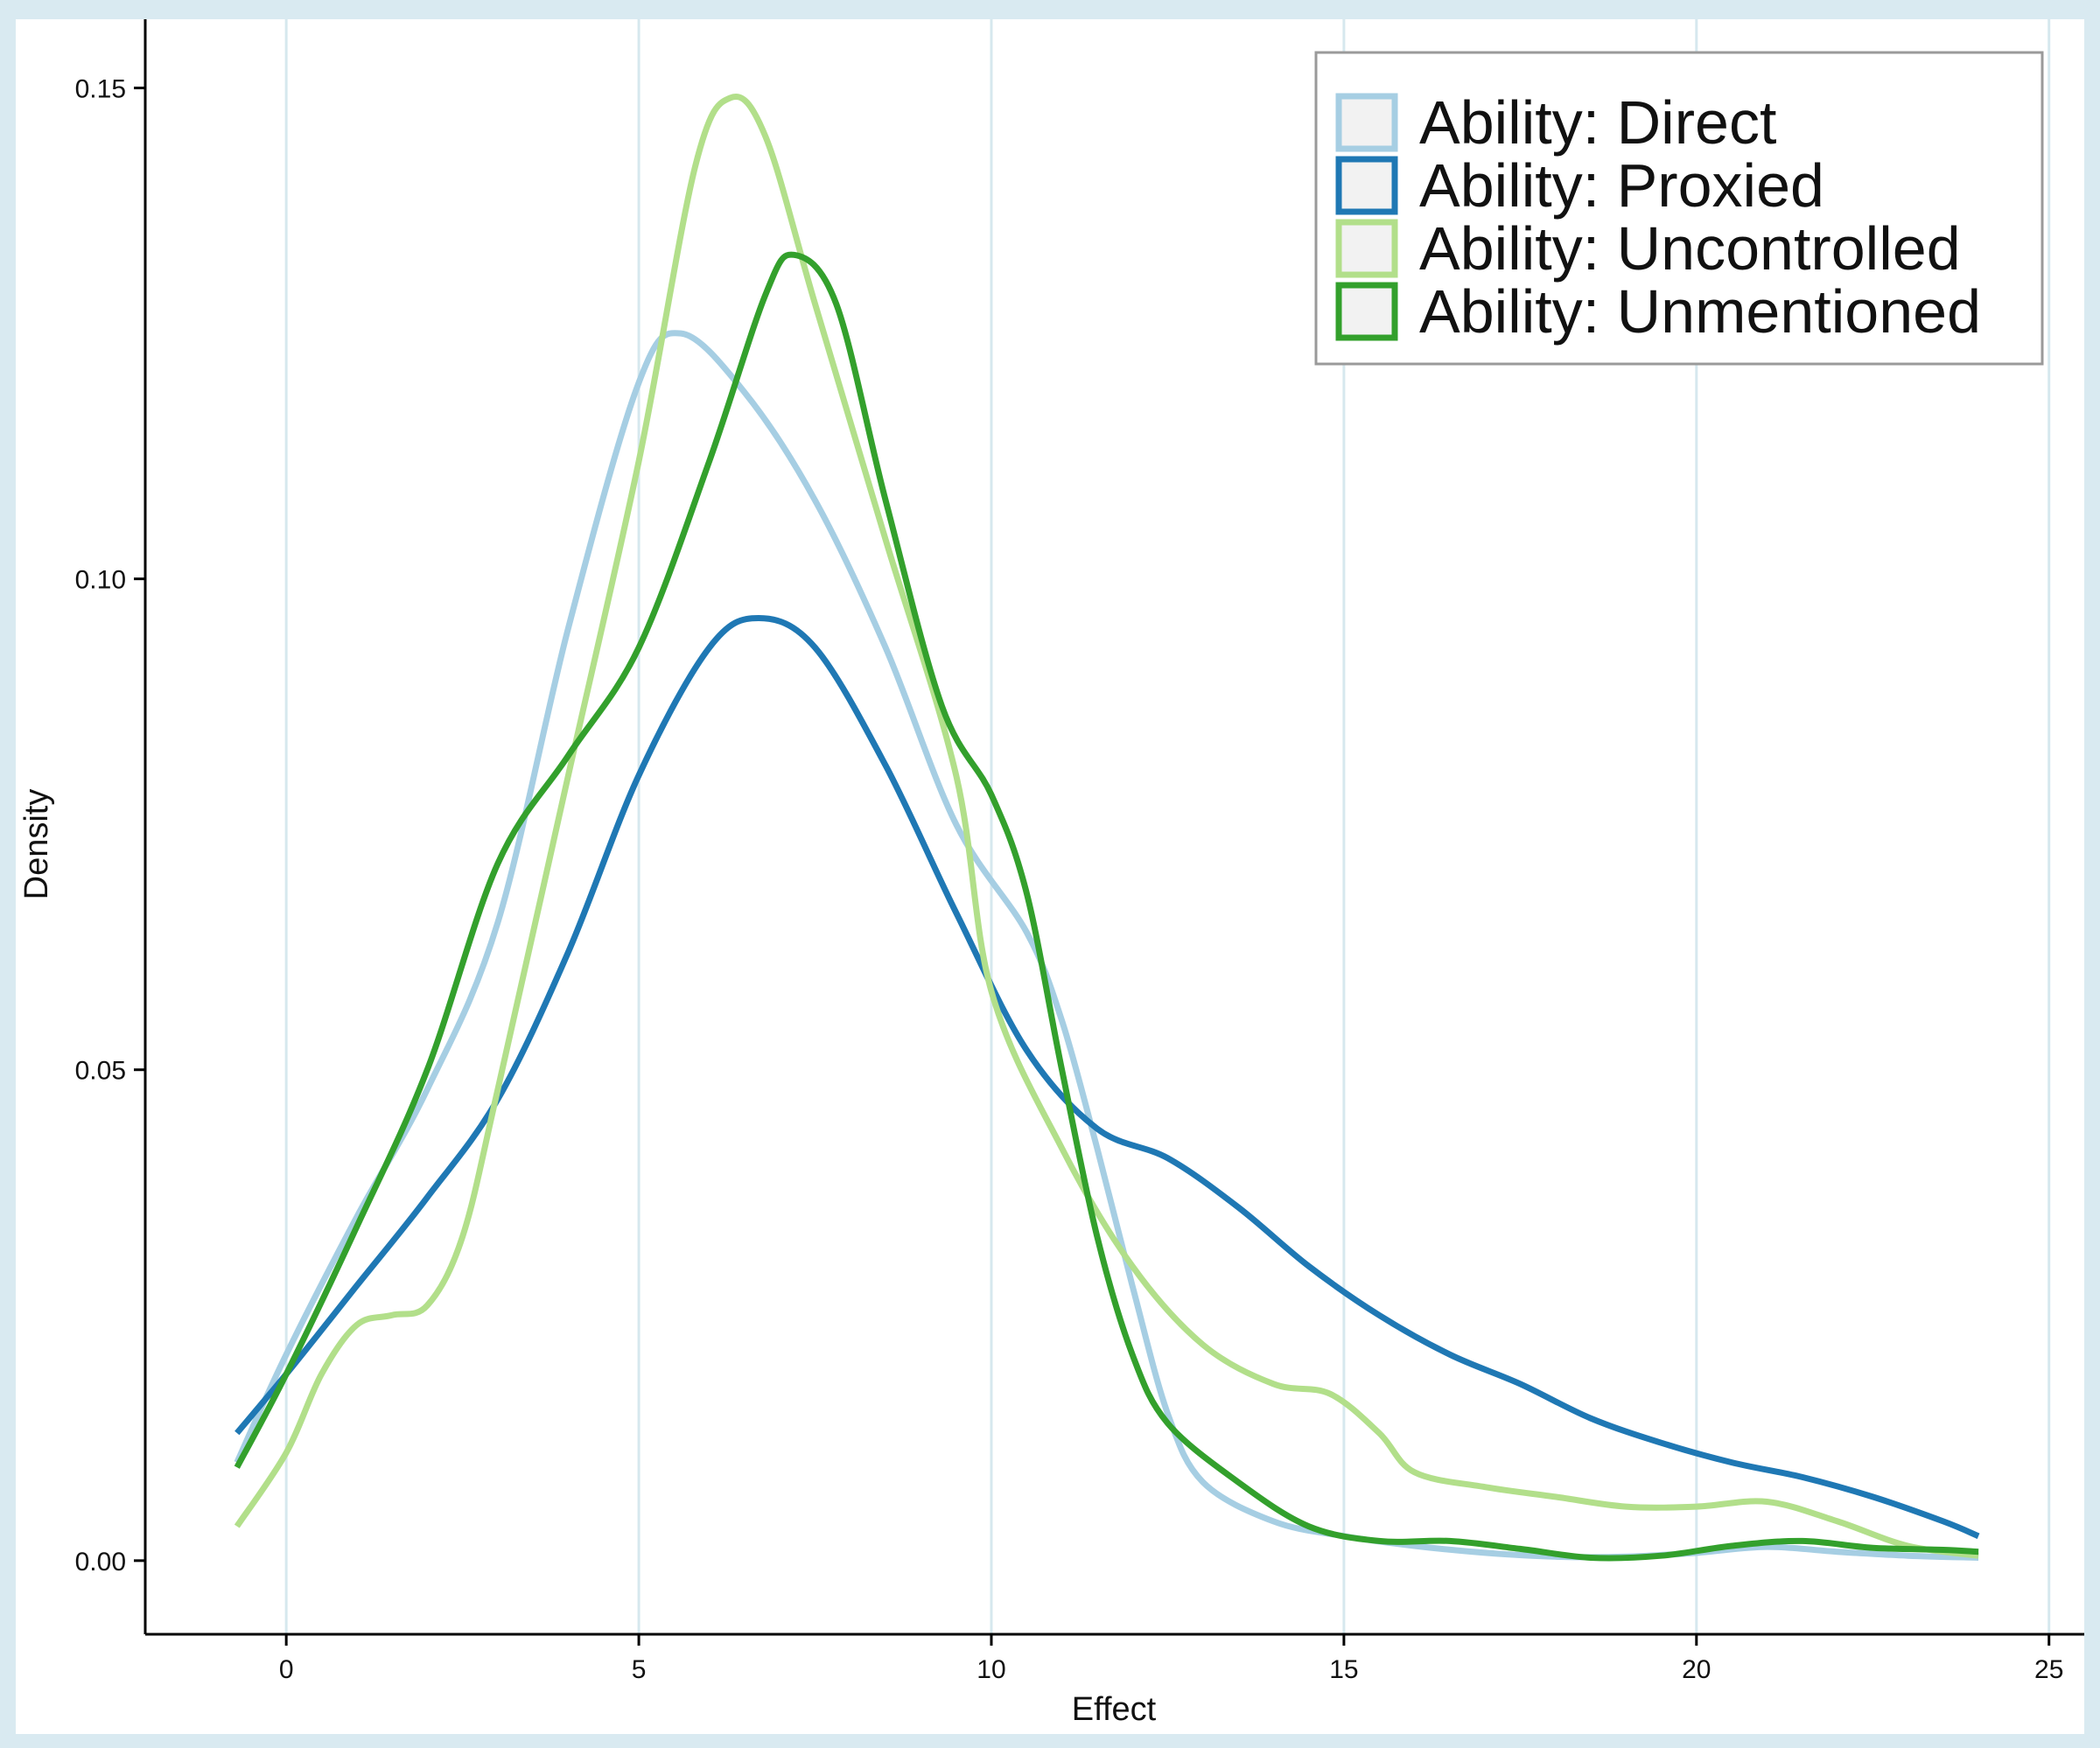  Describe the element at coordinates (286, 1670) in the screenshot. I see `x-tick-label: 0` at that location.